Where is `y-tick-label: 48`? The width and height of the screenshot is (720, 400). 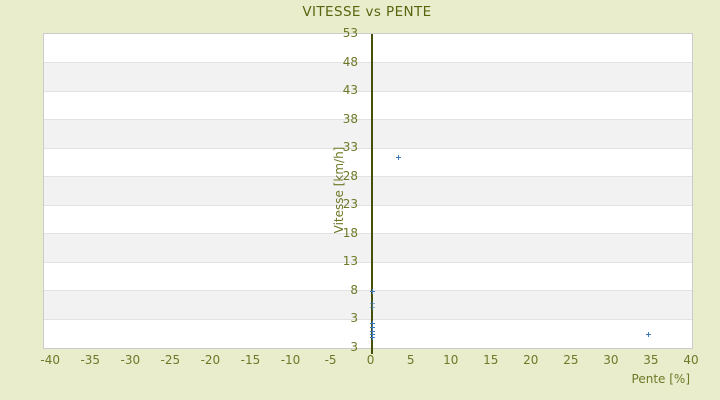
y-tick-label: 48 is located at coordinates (350, 61).